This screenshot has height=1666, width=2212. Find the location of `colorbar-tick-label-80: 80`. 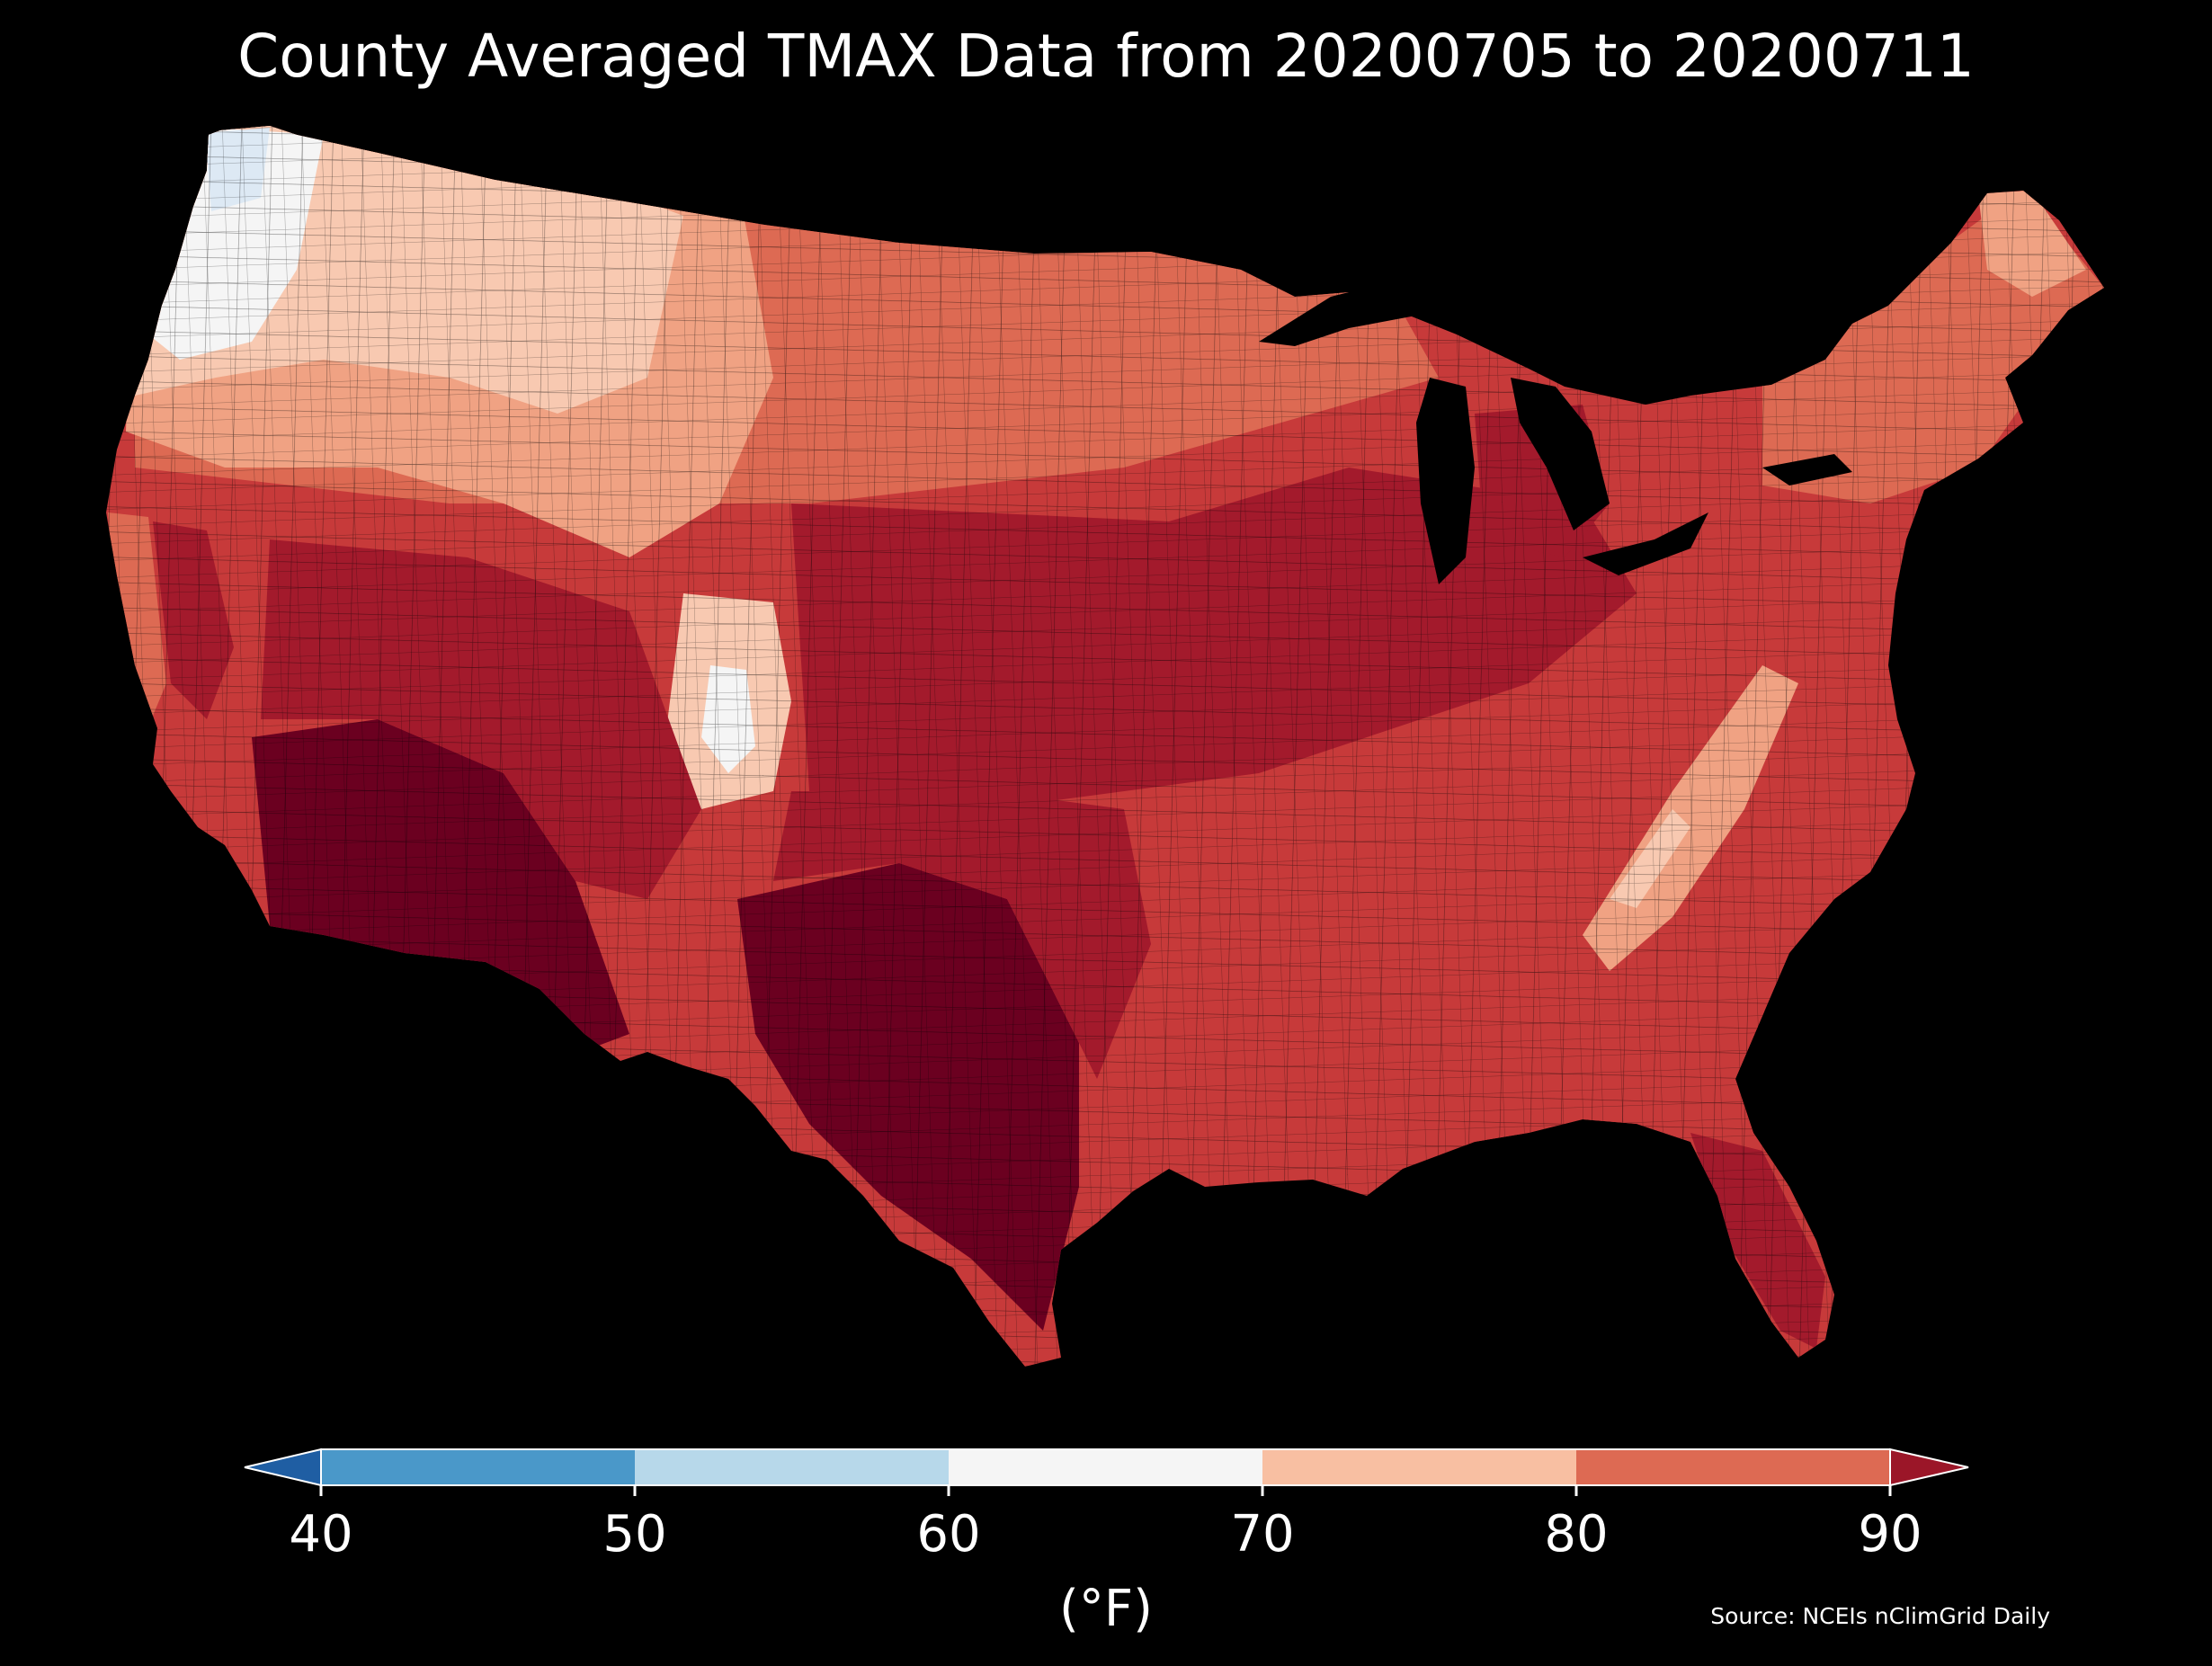

colorbar-tick-label-80: 80 is located at coordinates (1576, 1535).